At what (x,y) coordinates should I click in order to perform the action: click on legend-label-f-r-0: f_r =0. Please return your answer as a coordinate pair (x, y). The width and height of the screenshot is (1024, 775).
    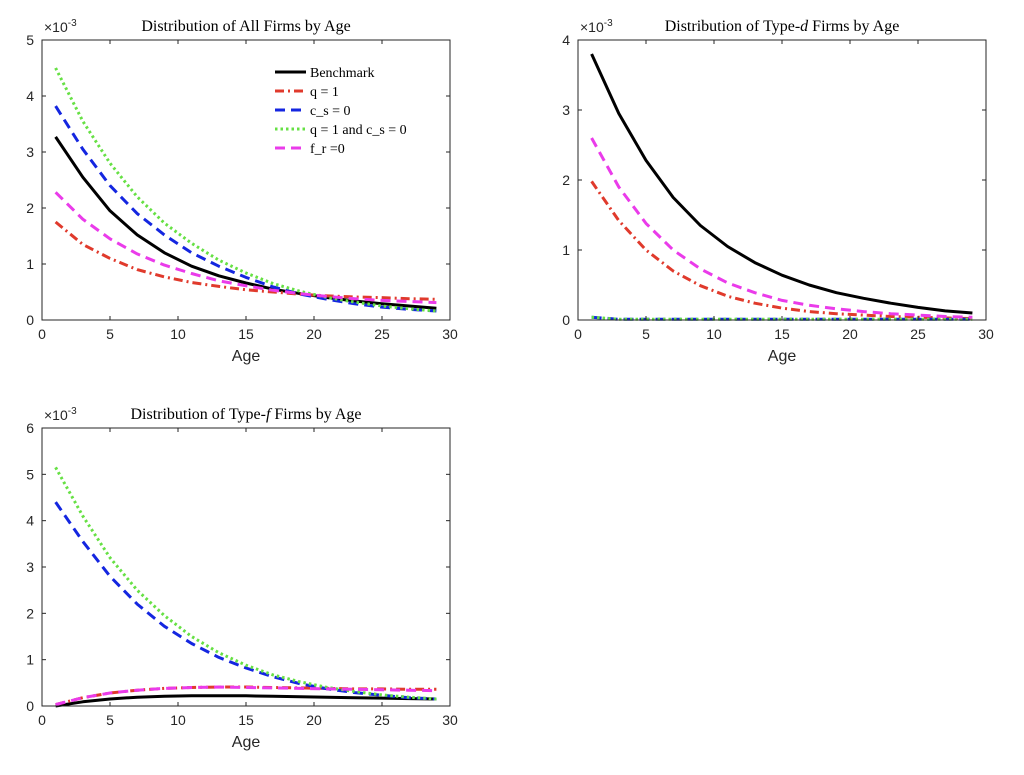
    Looking at the image, I should click on (327, 149).